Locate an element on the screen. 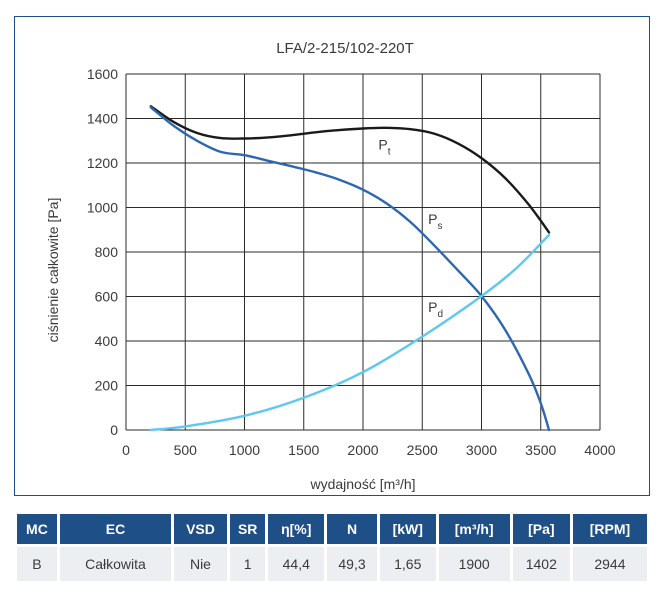 The width and height of the screenshot is (665, 600). x-tick-label: 3000 is located at coordinates (481, 450).